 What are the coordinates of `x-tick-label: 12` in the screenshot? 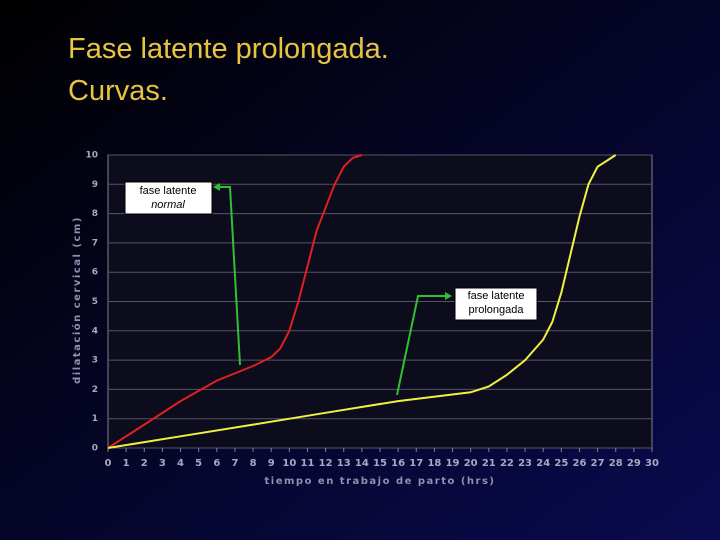 It's located at (326, 463).